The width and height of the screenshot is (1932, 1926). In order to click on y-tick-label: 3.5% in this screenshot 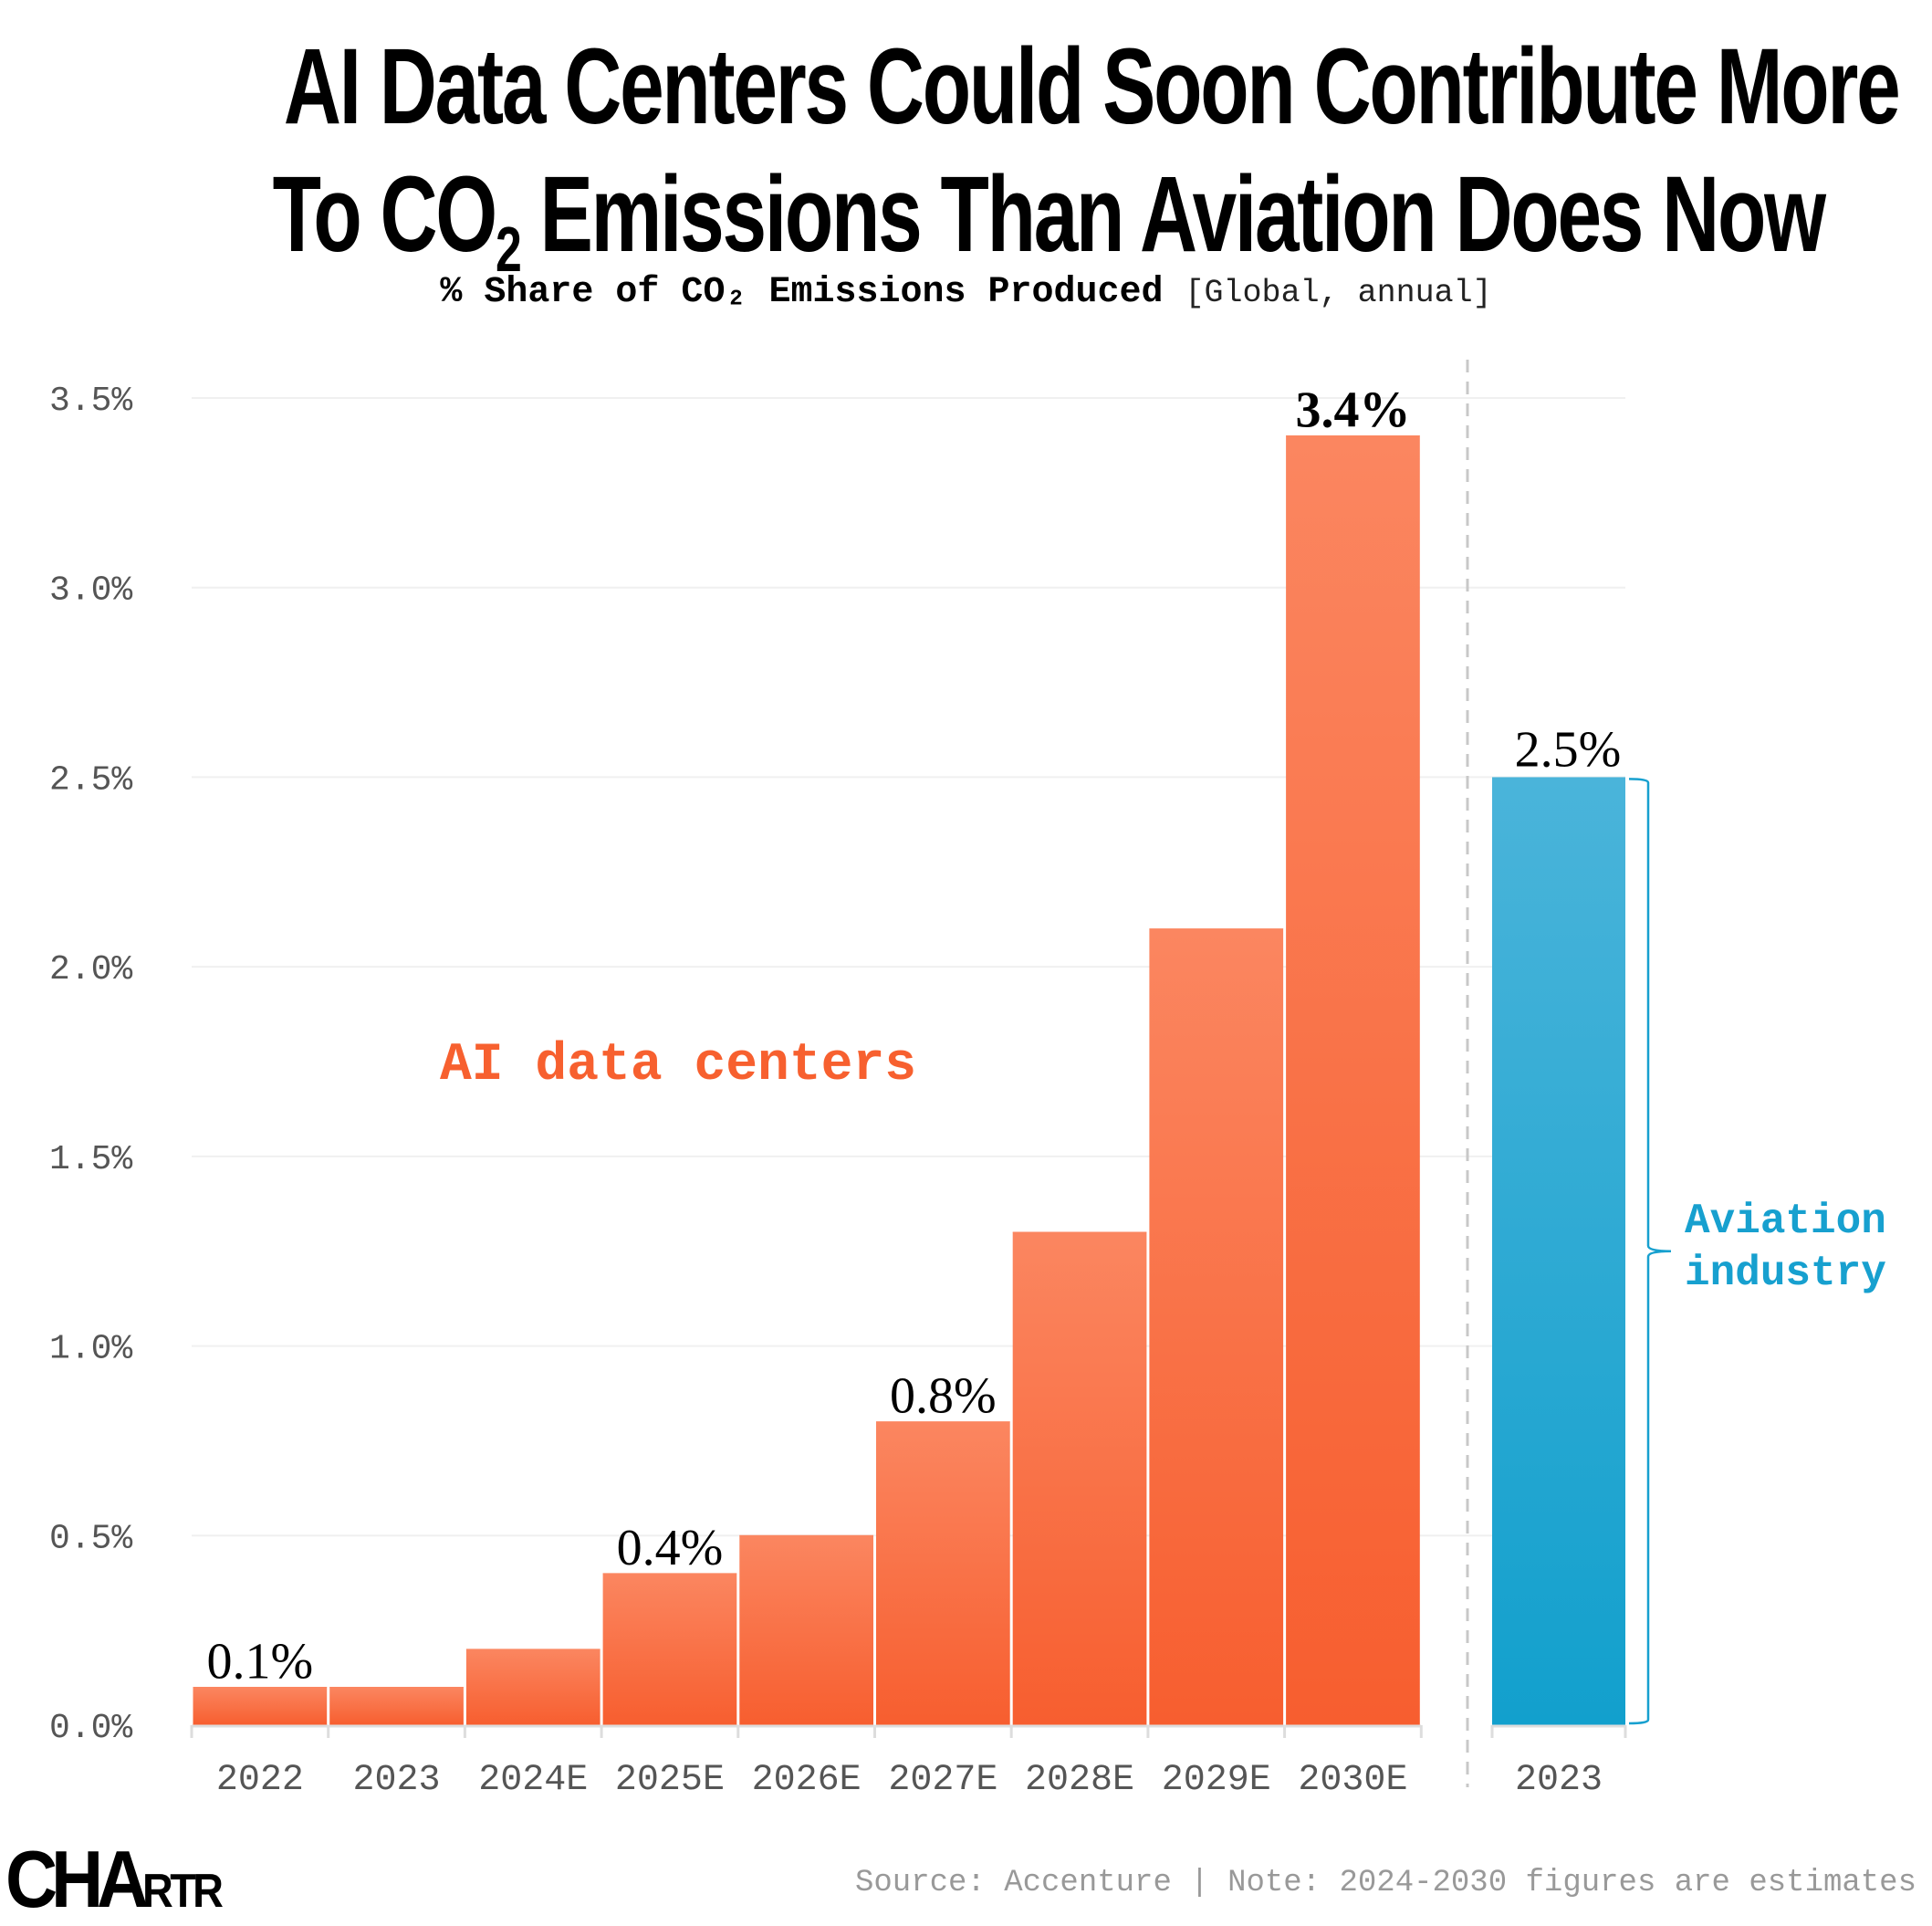, I will do `click(90, 401)`.